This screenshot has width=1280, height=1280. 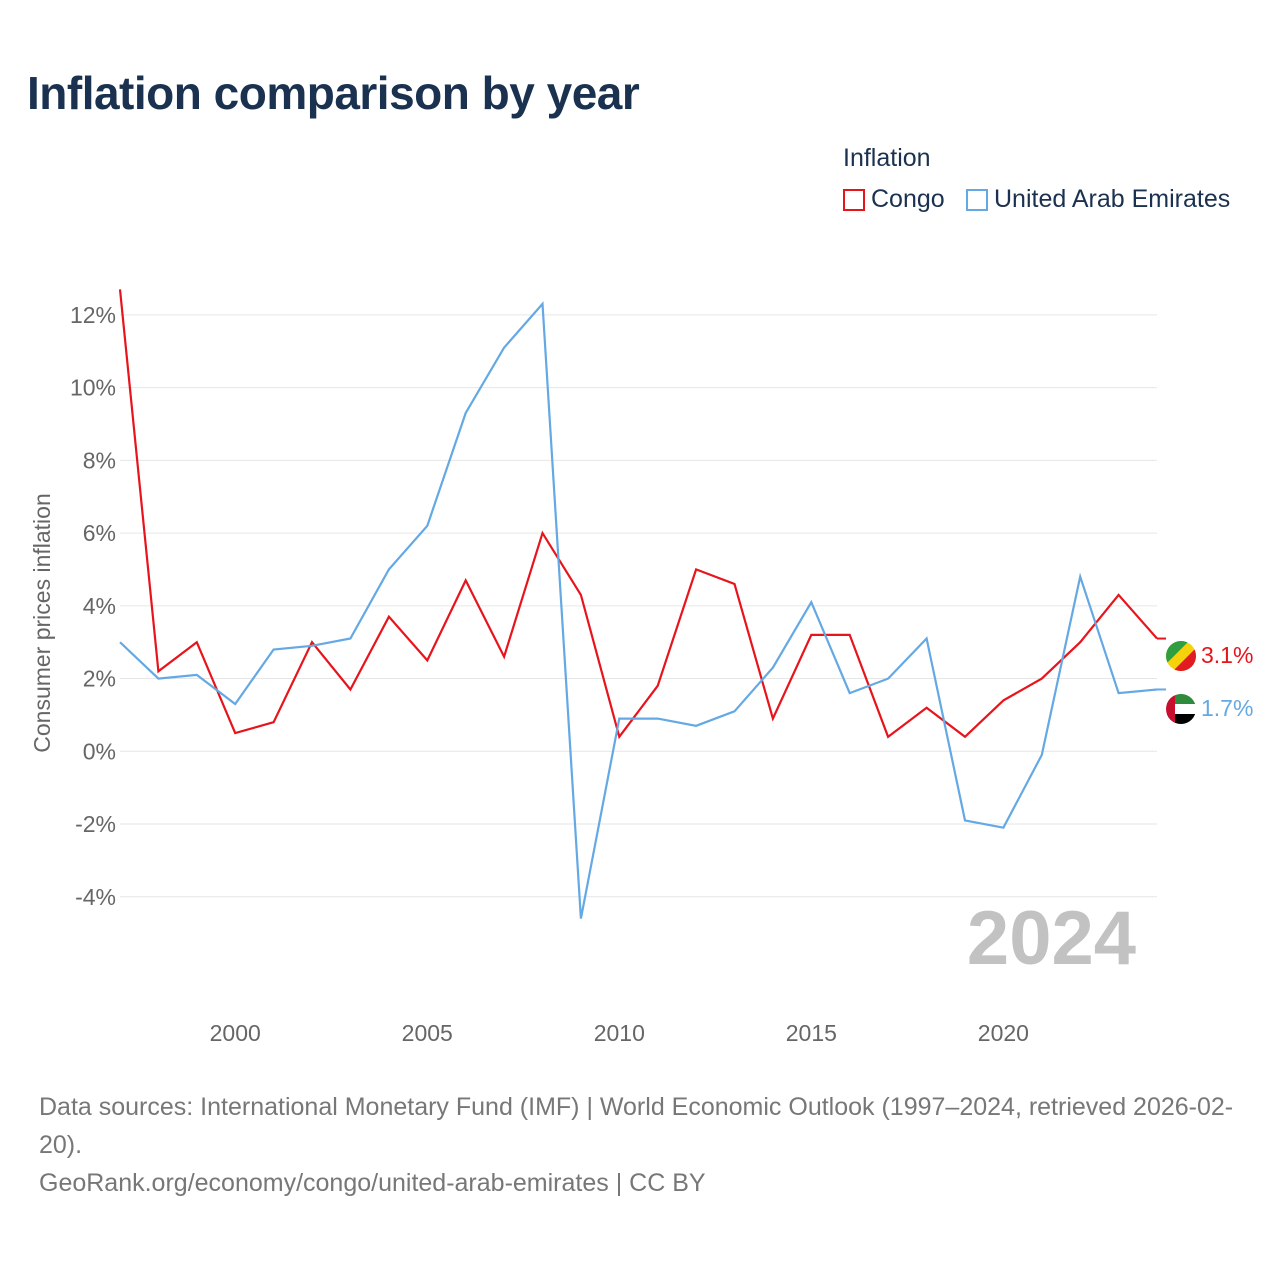 I want to click on x-tick-label: 2010, so click(x=619, y=1033).